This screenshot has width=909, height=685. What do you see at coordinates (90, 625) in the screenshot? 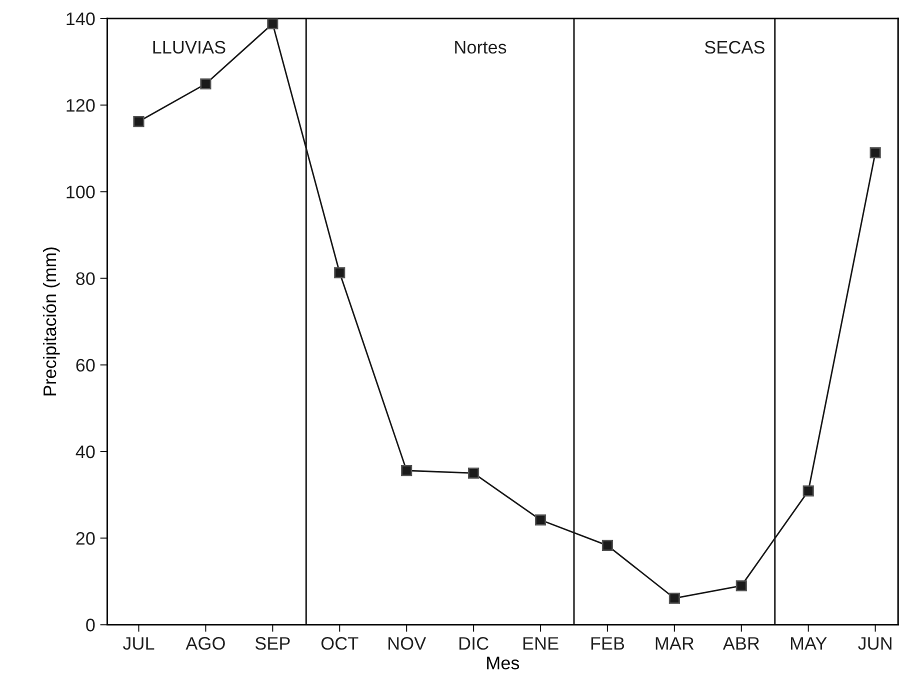
I see `y-tick-label: 0` at bounding box center [90, 625].